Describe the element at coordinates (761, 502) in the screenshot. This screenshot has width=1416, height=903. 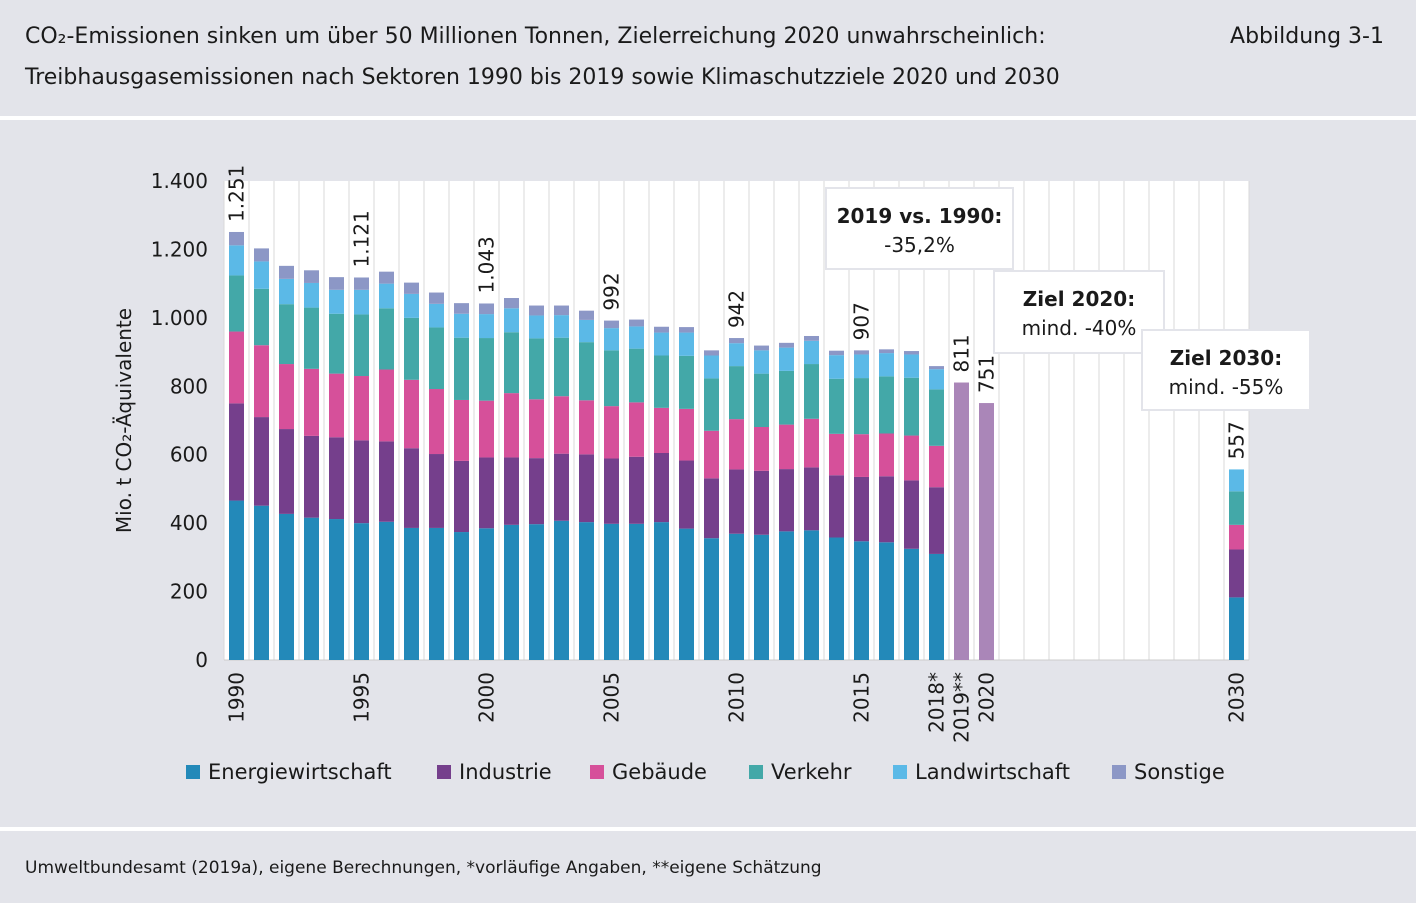
I see `bar-segment-2011-industrie` at that location.